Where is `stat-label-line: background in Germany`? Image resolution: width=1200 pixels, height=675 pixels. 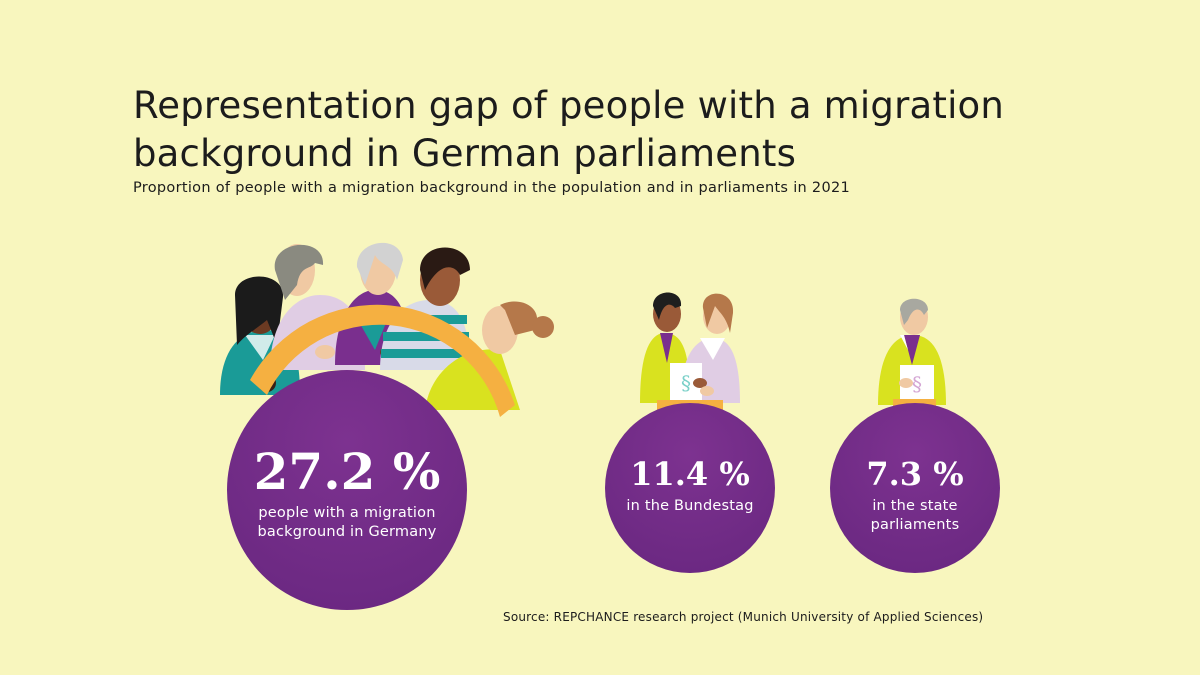
stat-label-line: background in Germany is located at coordinates (347, 532).